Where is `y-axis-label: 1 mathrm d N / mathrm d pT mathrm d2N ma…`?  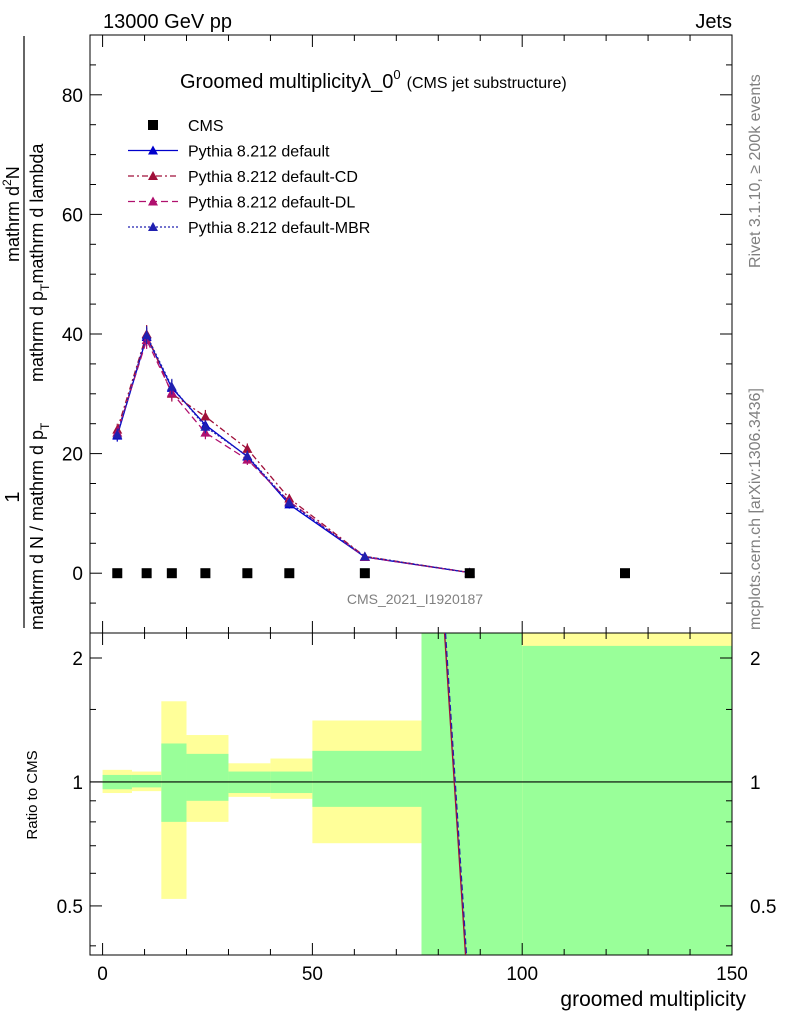 y-axis-label: 1 mathrm d N / mathrm d pT mathrm d2N ma… is located at coordinates (26, 333).